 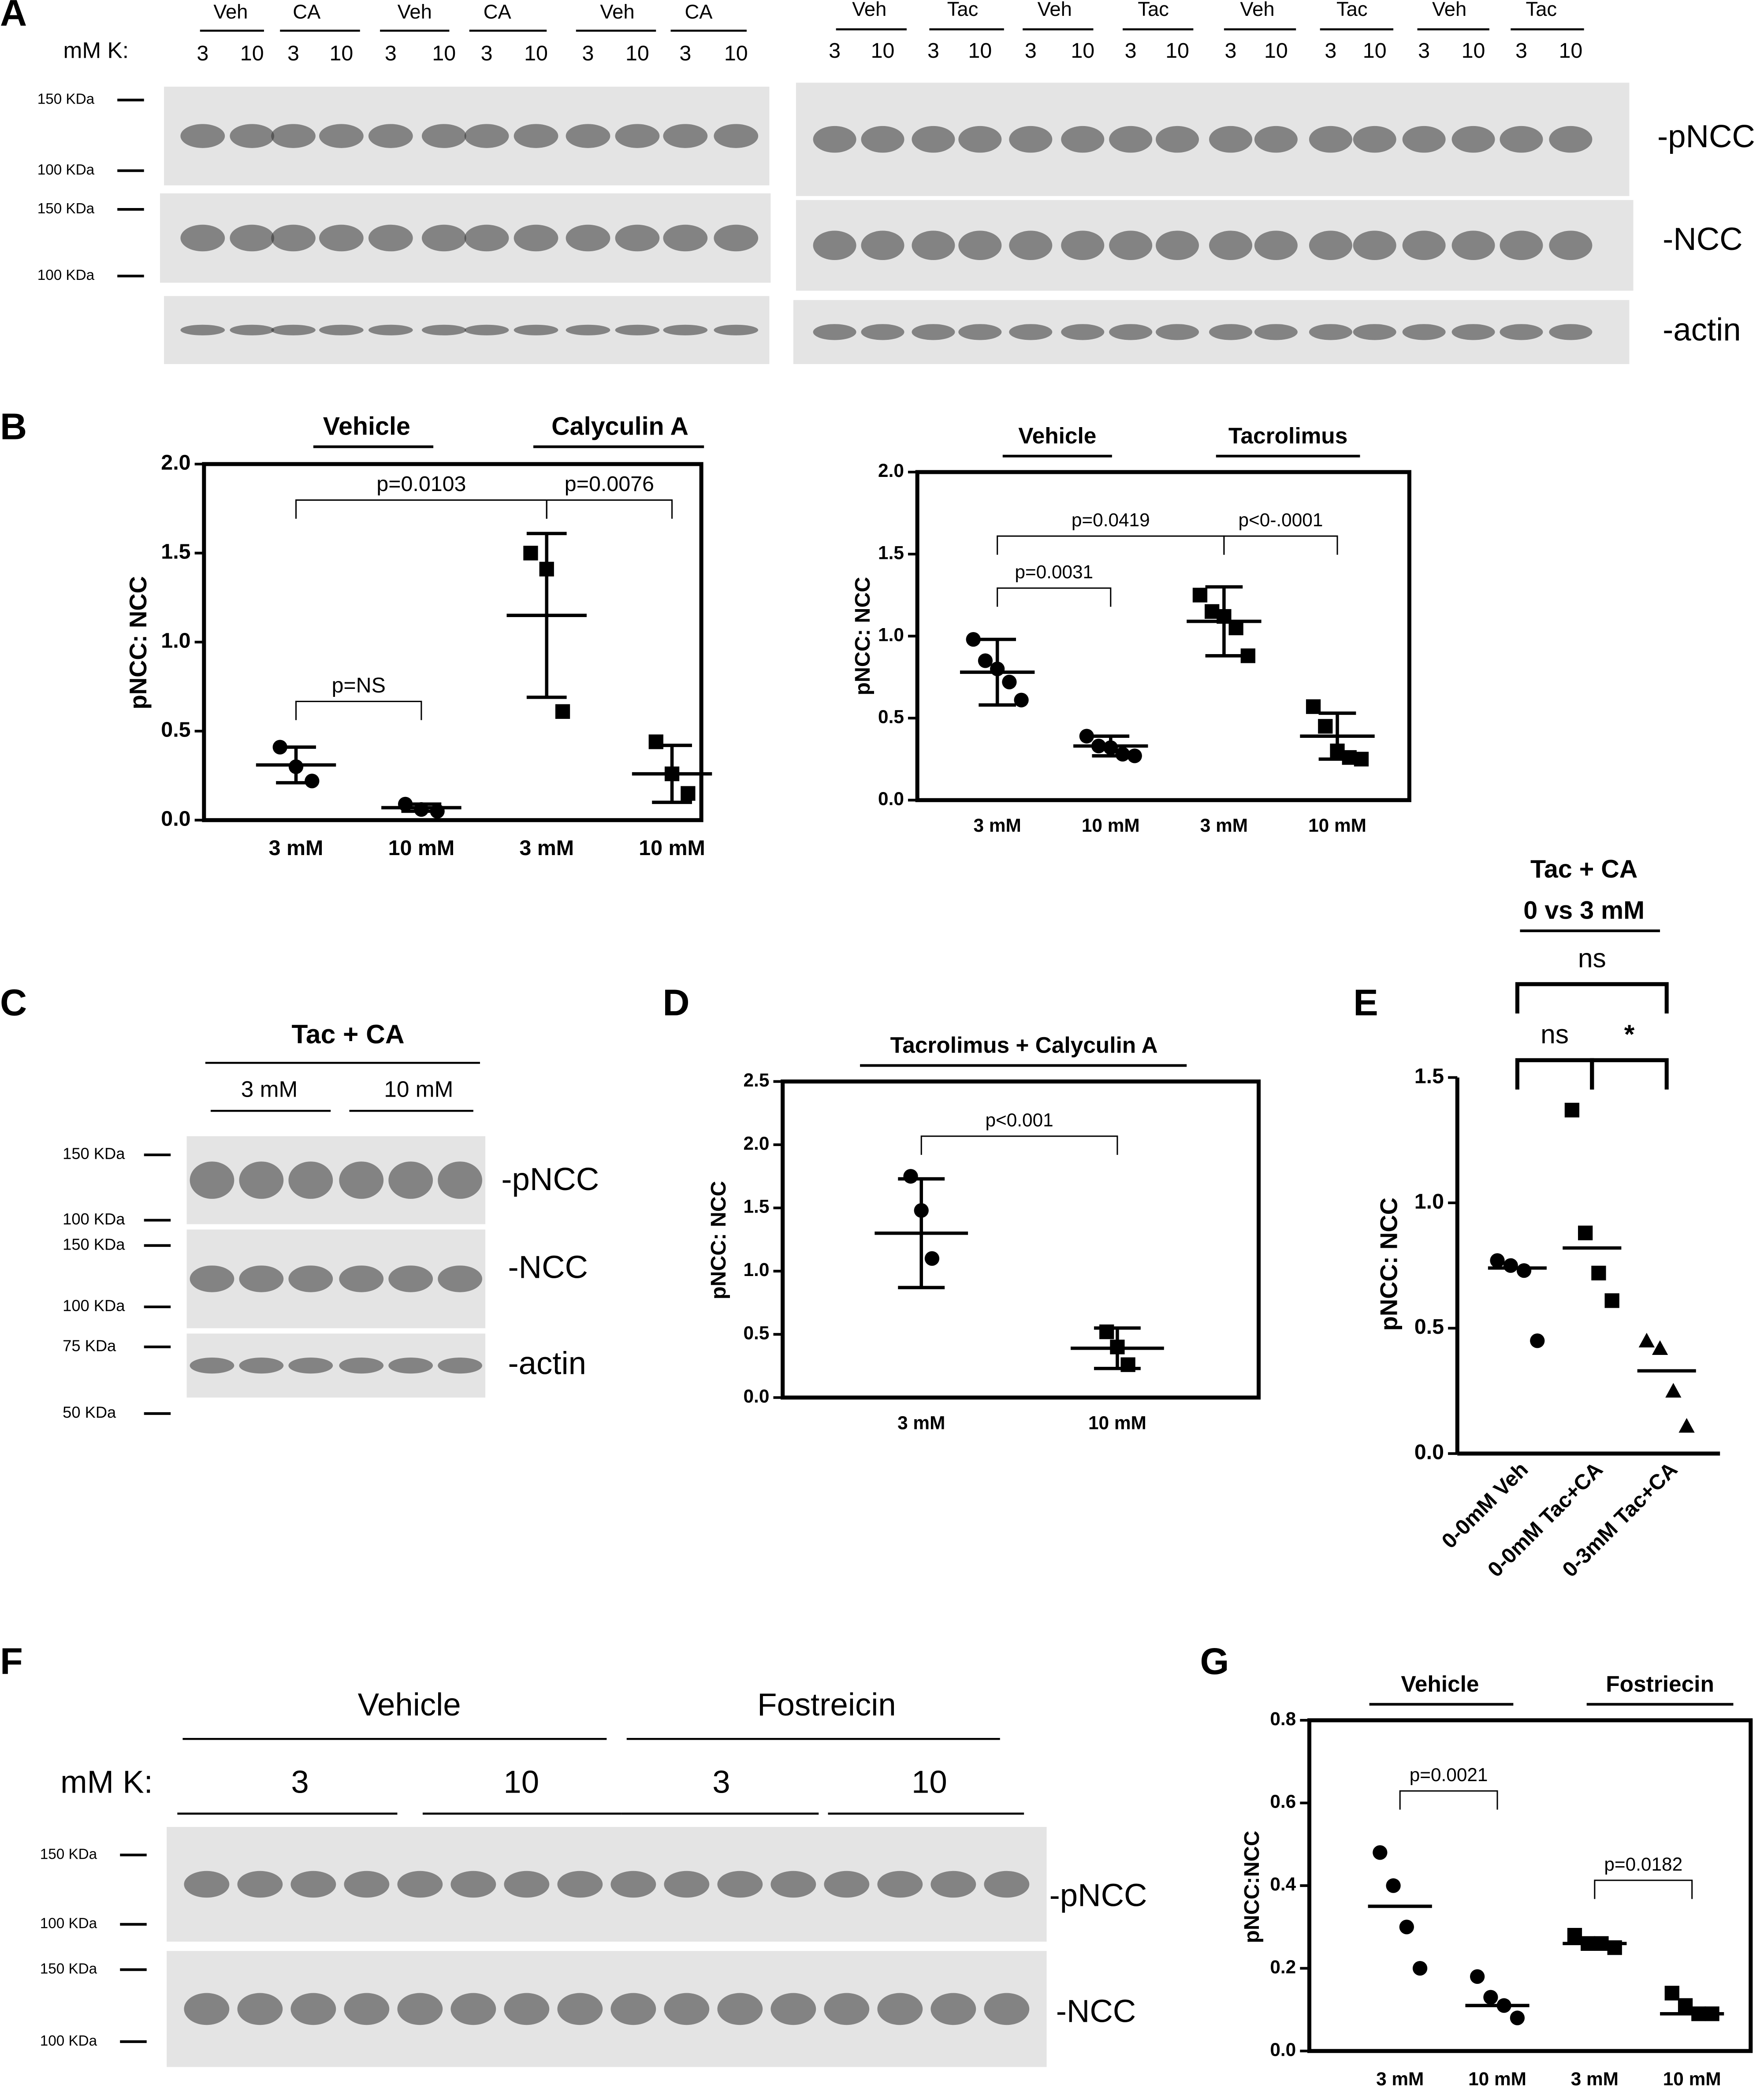 I want to click on panel-label: A, so click(x=13, y=17).